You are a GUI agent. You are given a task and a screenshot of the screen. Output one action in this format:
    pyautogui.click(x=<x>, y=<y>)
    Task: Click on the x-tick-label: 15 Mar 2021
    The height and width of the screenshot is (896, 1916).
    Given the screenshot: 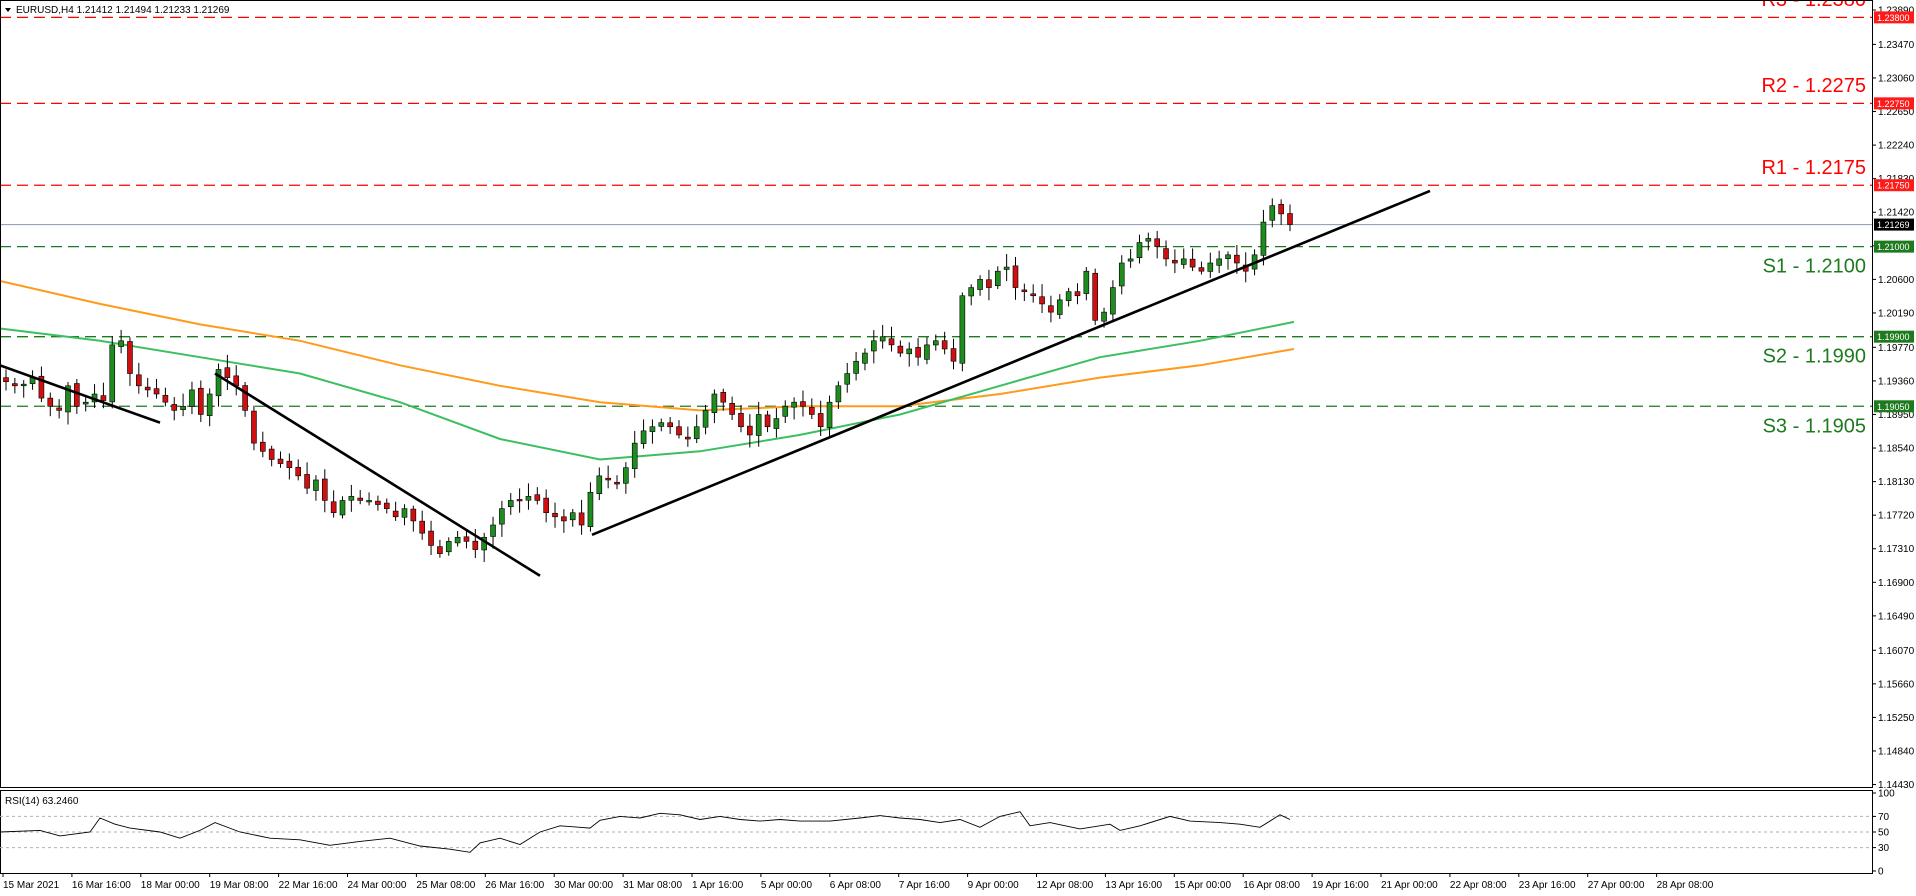 What is the action you would take?
    pyautogui.click(x=31, y=885)
    